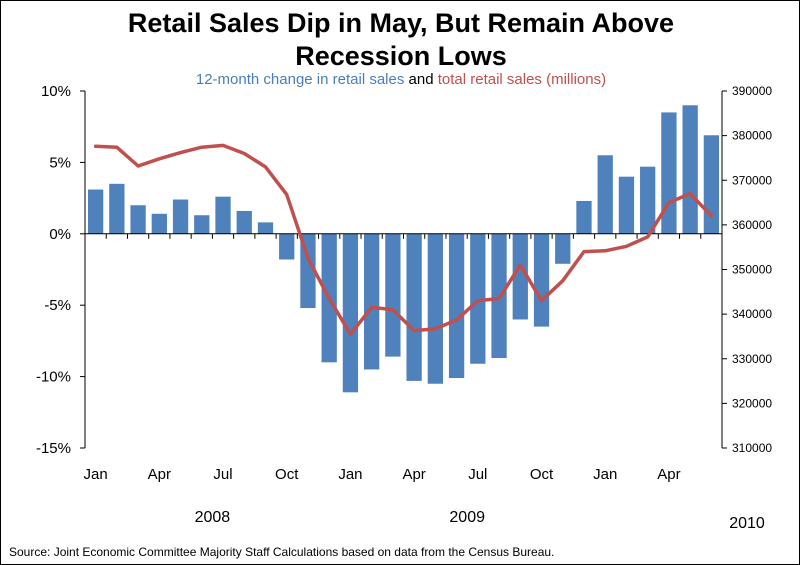  I want to click on right-axis-tick-label: 360000, so click(752, 225).